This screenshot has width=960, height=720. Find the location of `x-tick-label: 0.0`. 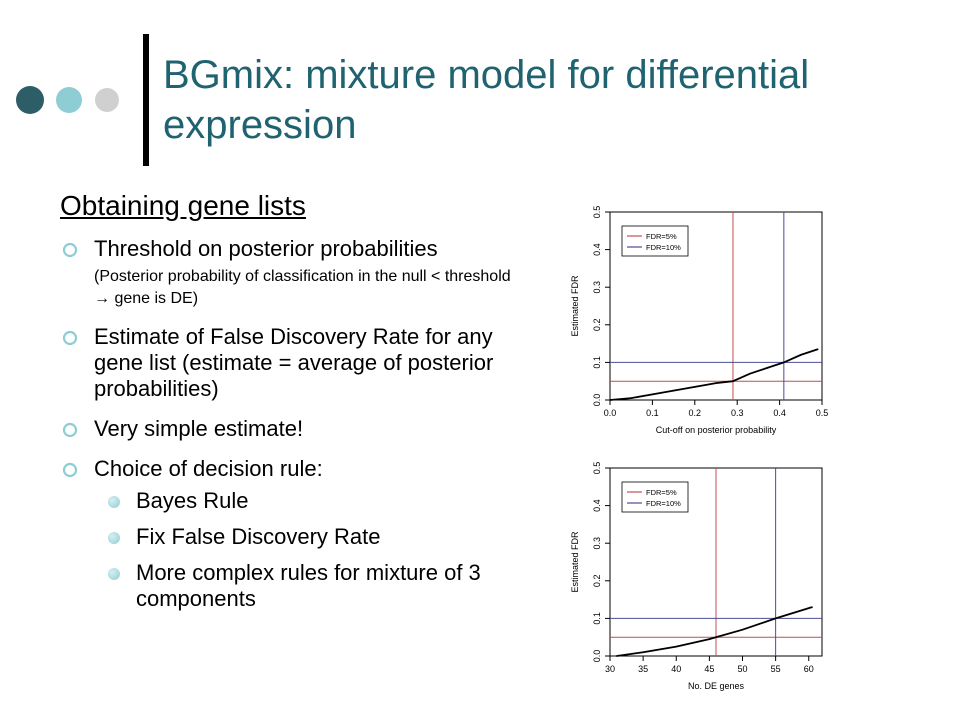

x-tick-label: 0.0 is located at coordinates (610, 413).